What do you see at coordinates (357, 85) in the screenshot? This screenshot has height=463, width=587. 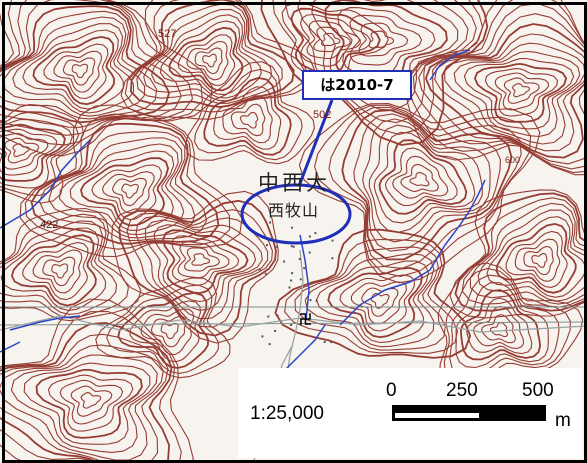 I see `annotation-label: は2010-7` at bounding box center [357, 85].